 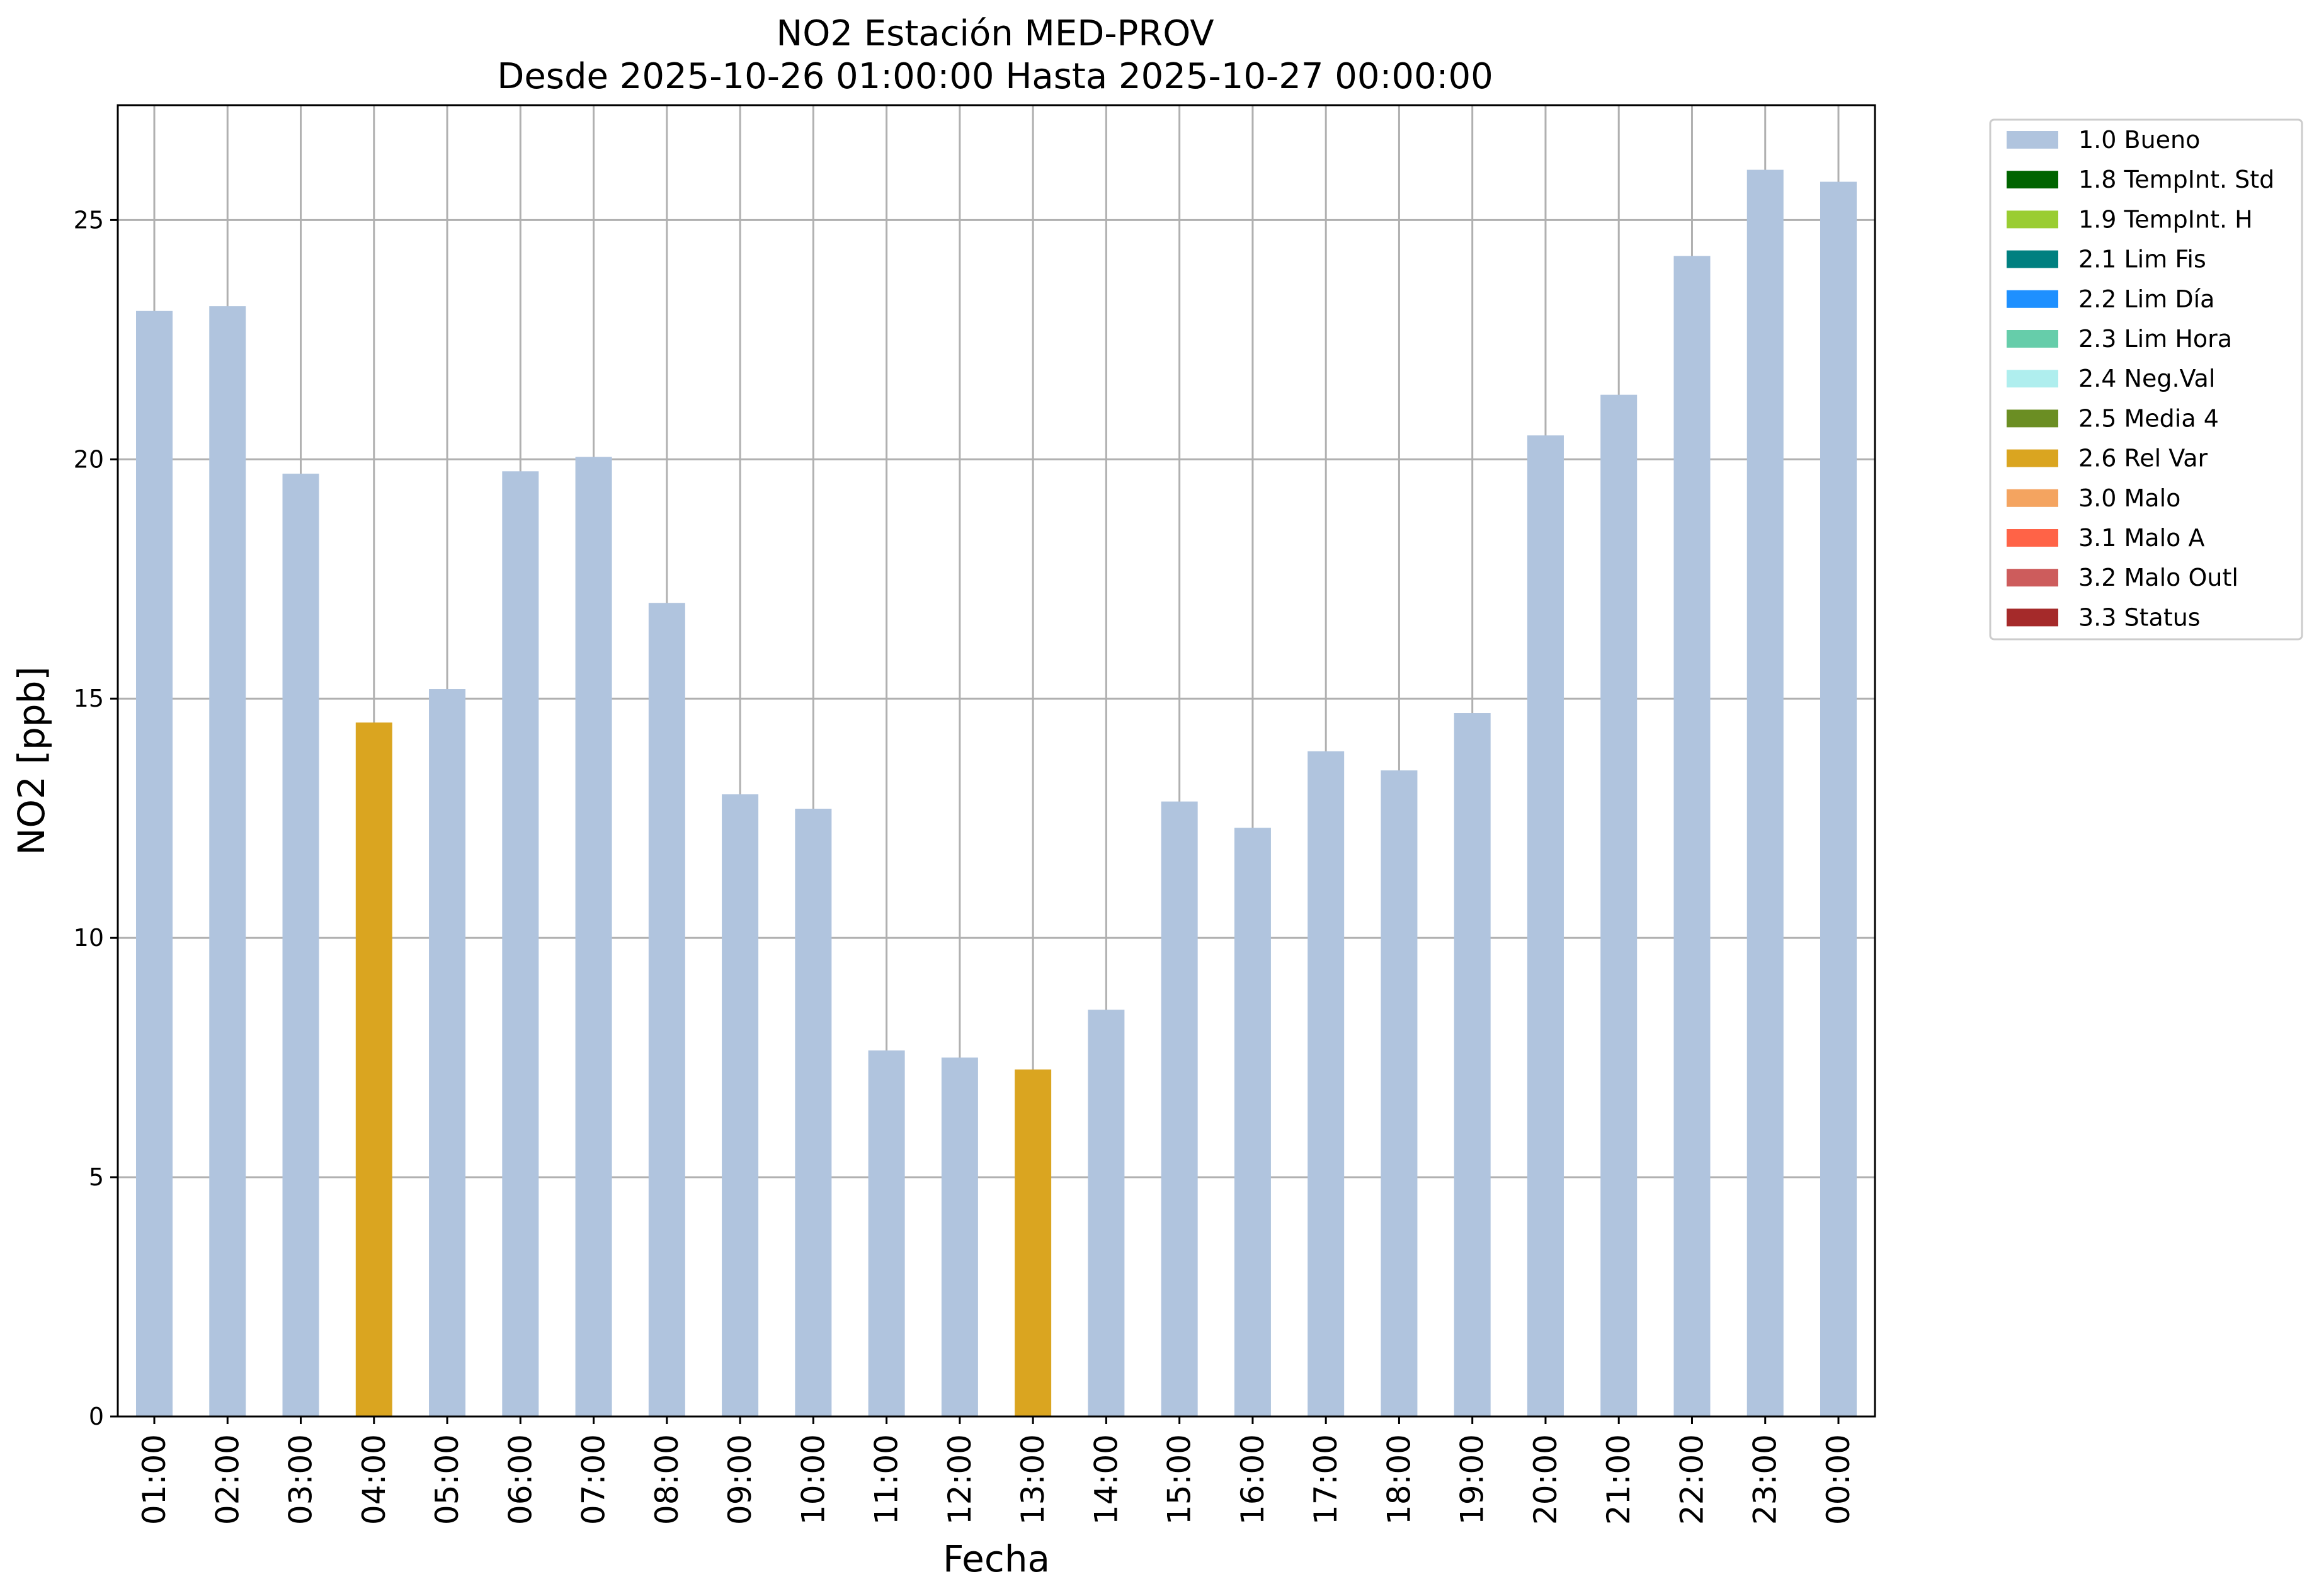 What do you see at coordinates (813, 1479) in the screenshot?
I see `x-tick-label: 10:00` at bounding box center [813, 1479].